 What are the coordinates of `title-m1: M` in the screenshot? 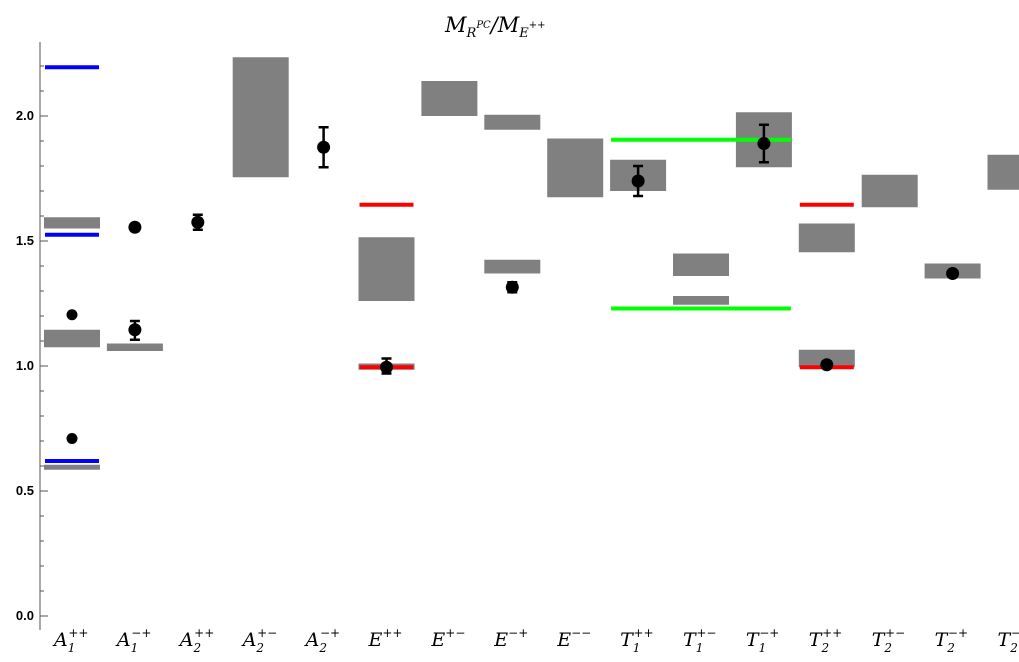 It's located at (455, 25).